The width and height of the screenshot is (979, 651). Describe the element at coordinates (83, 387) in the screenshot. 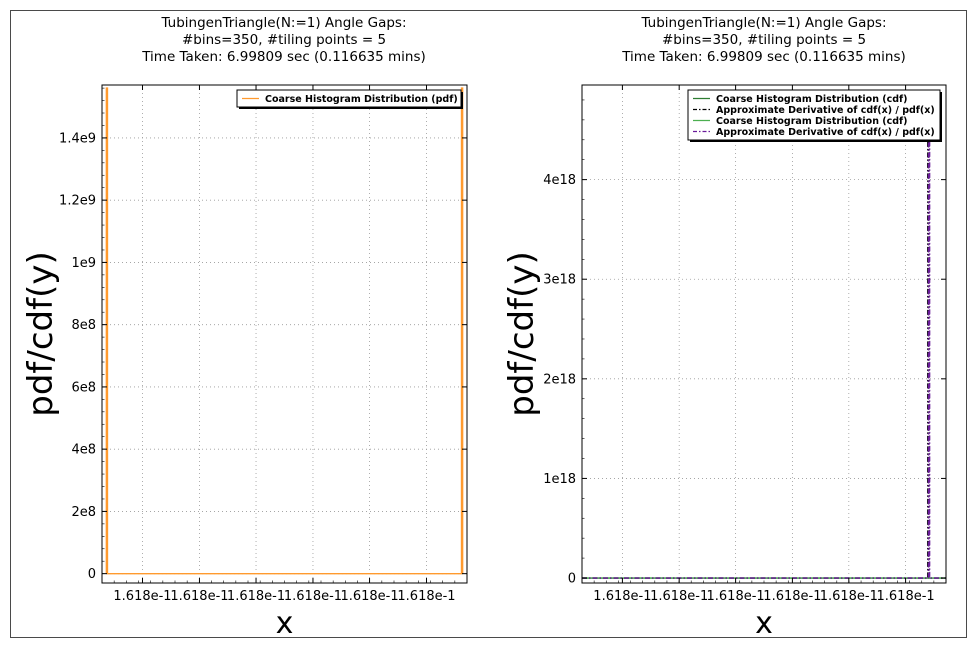

I see `y-tick-label: 6e8` at that location.